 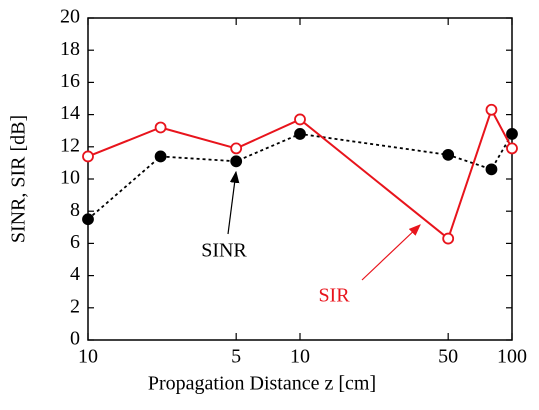 What do you see at coordinates (448, 357) in the screenshot?
I see `x-tick-label: 50` at bounding box center [448, 357].